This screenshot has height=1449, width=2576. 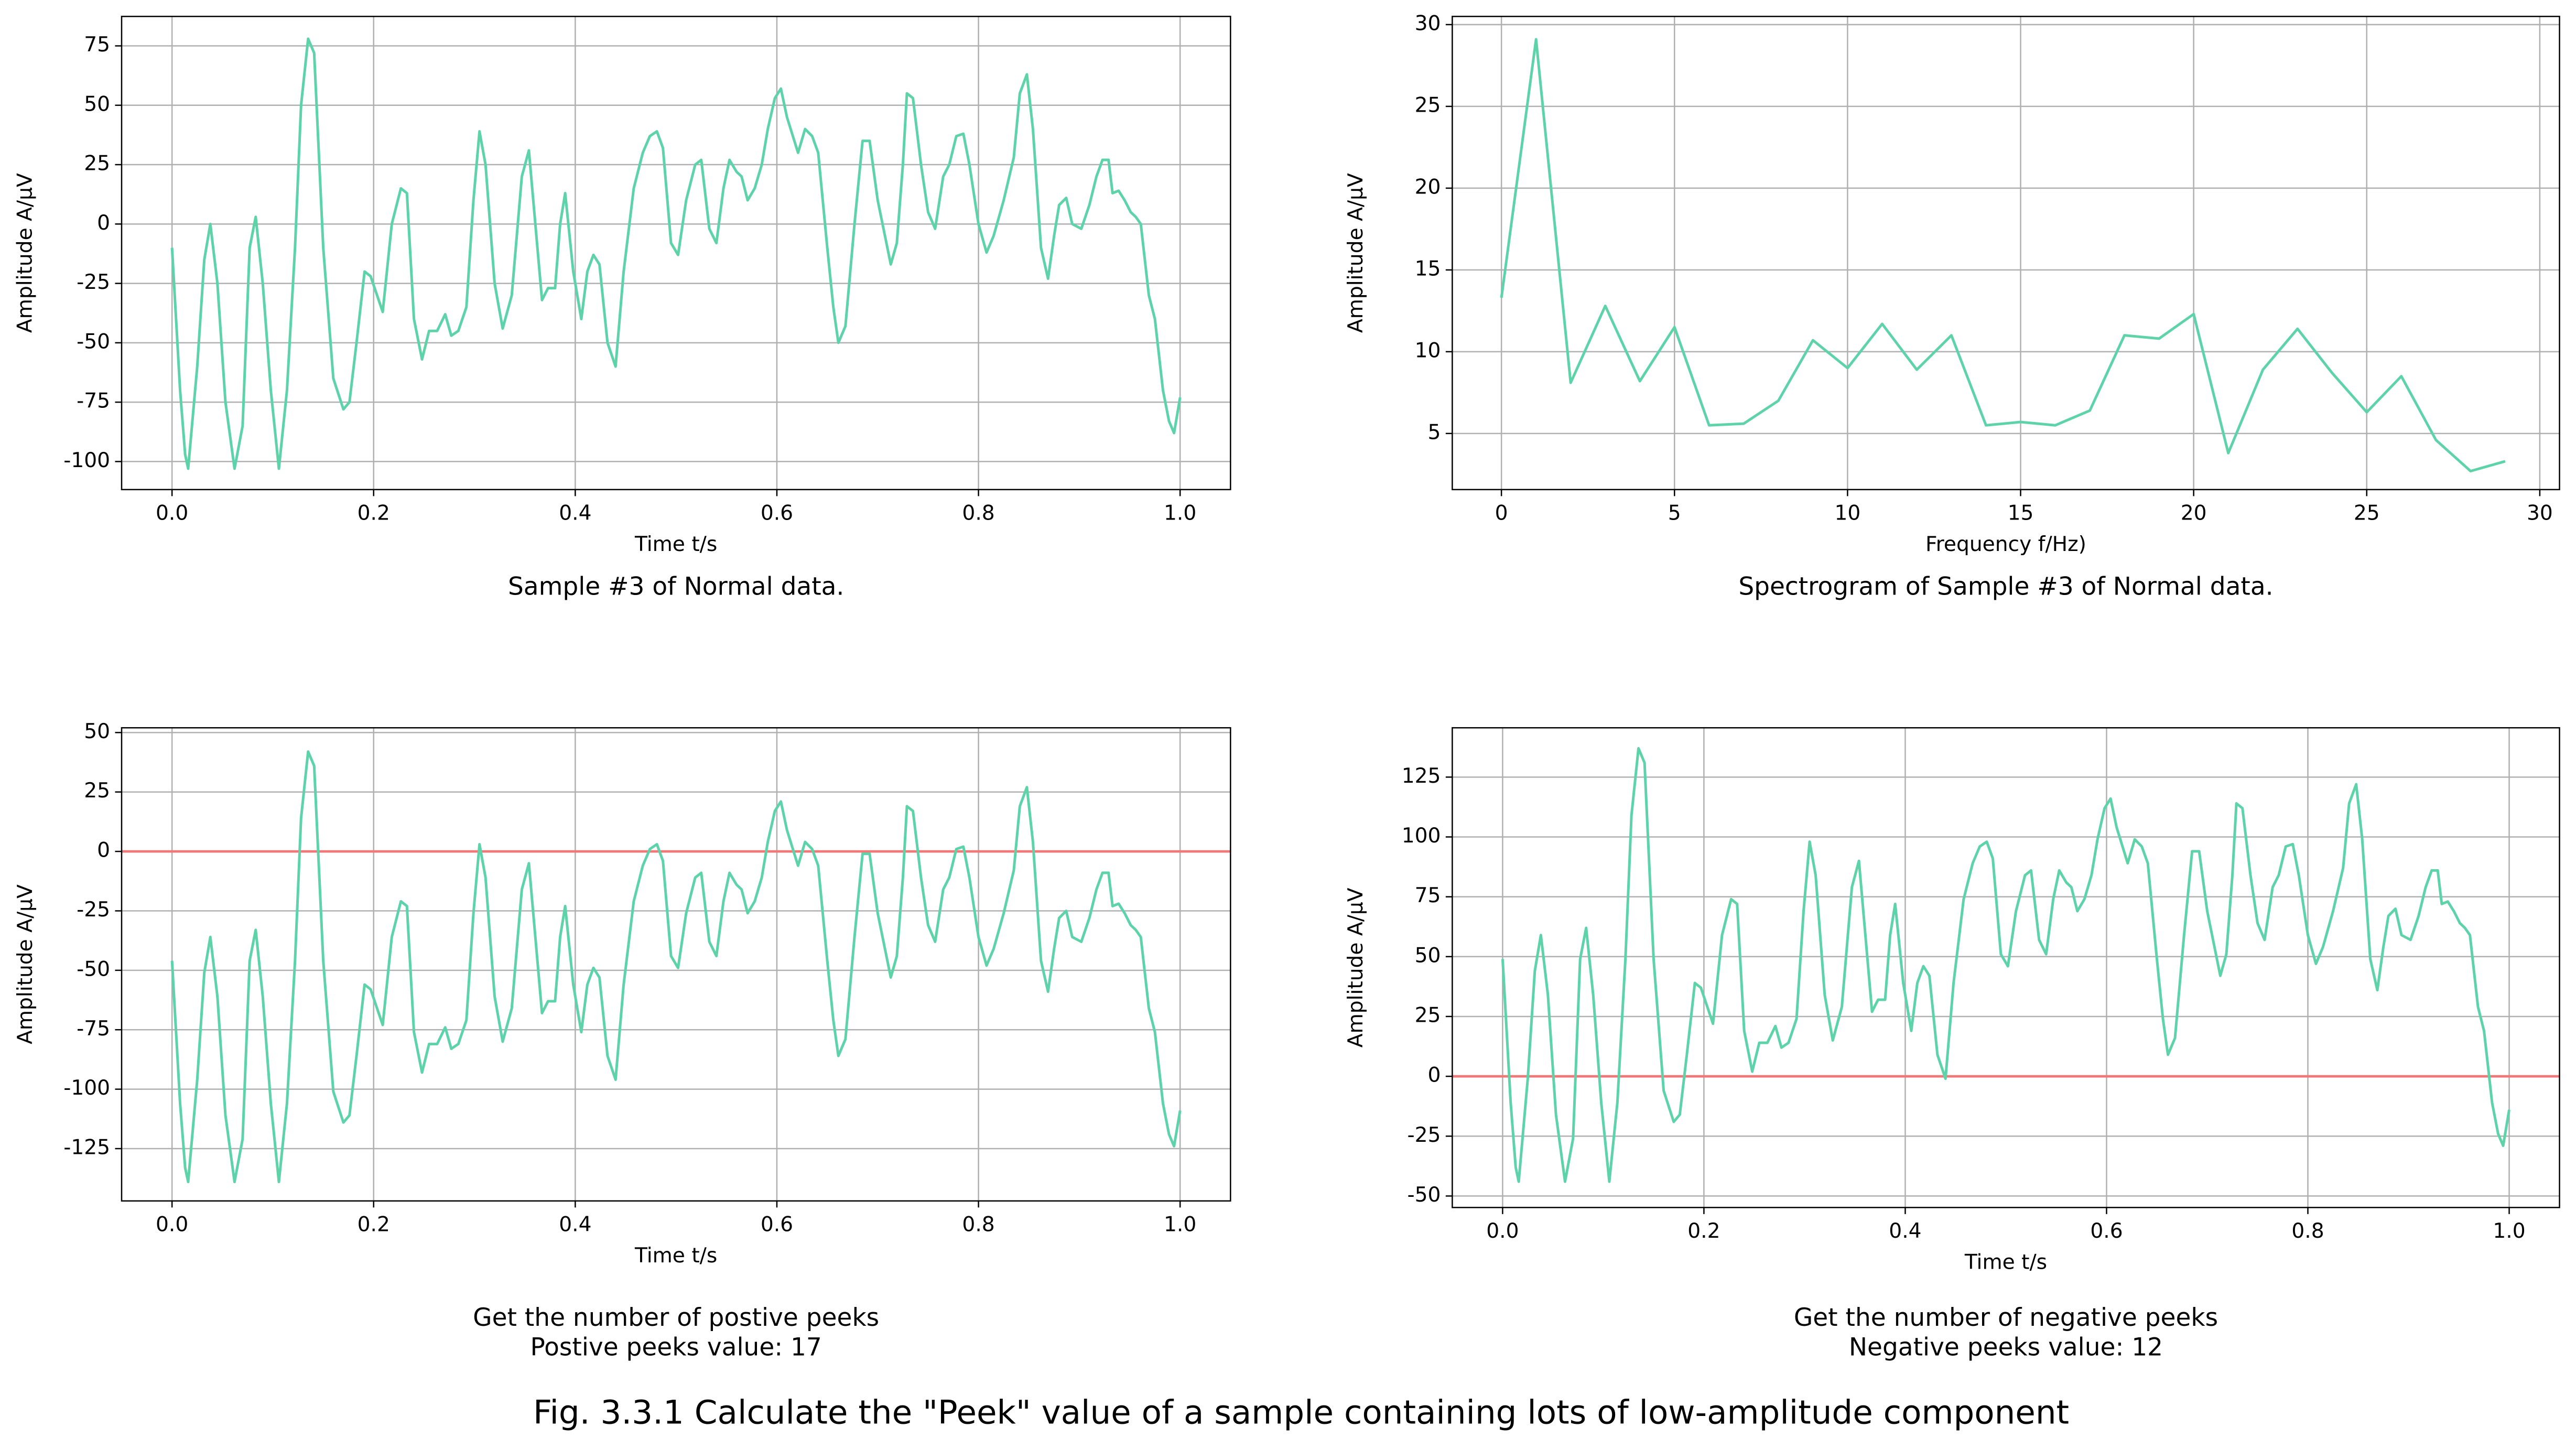 What do you see at coordinates (1674, 513) in the screenshot?
I see `x-tick-label: 5` at bounding box center [1674, 513].